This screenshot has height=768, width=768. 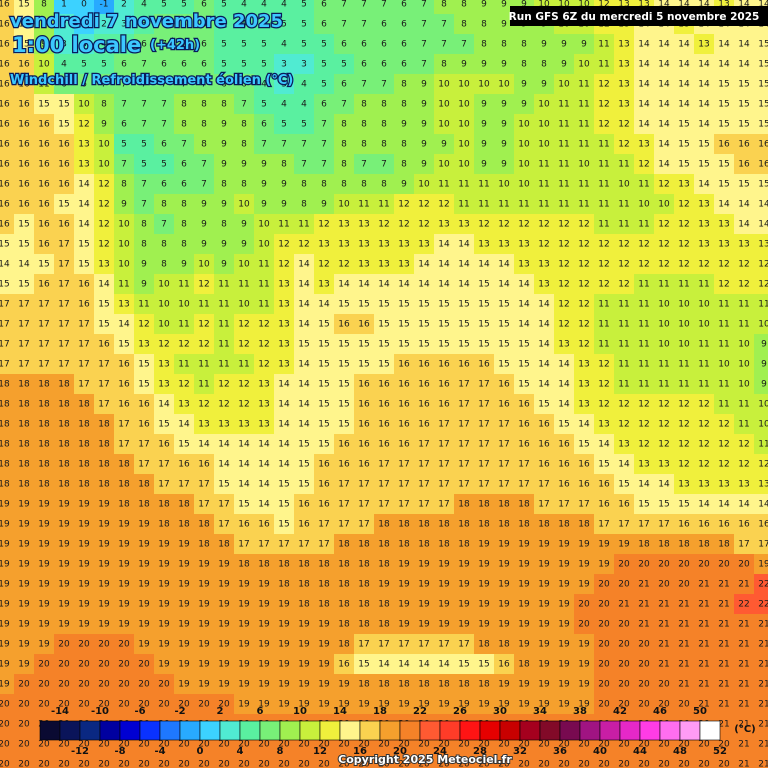 What do you see at coordinates (600, 751) in the screenshot?
I see `legend-label: 40` at bounding box center [600, 751].